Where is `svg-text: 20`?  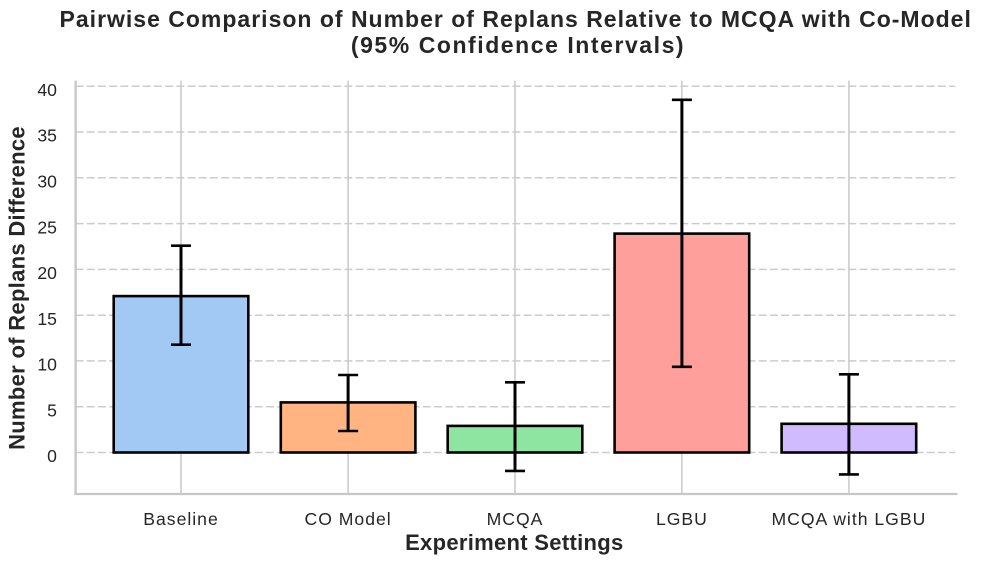 svg-text: 20 is located at coordinates (47, 273).